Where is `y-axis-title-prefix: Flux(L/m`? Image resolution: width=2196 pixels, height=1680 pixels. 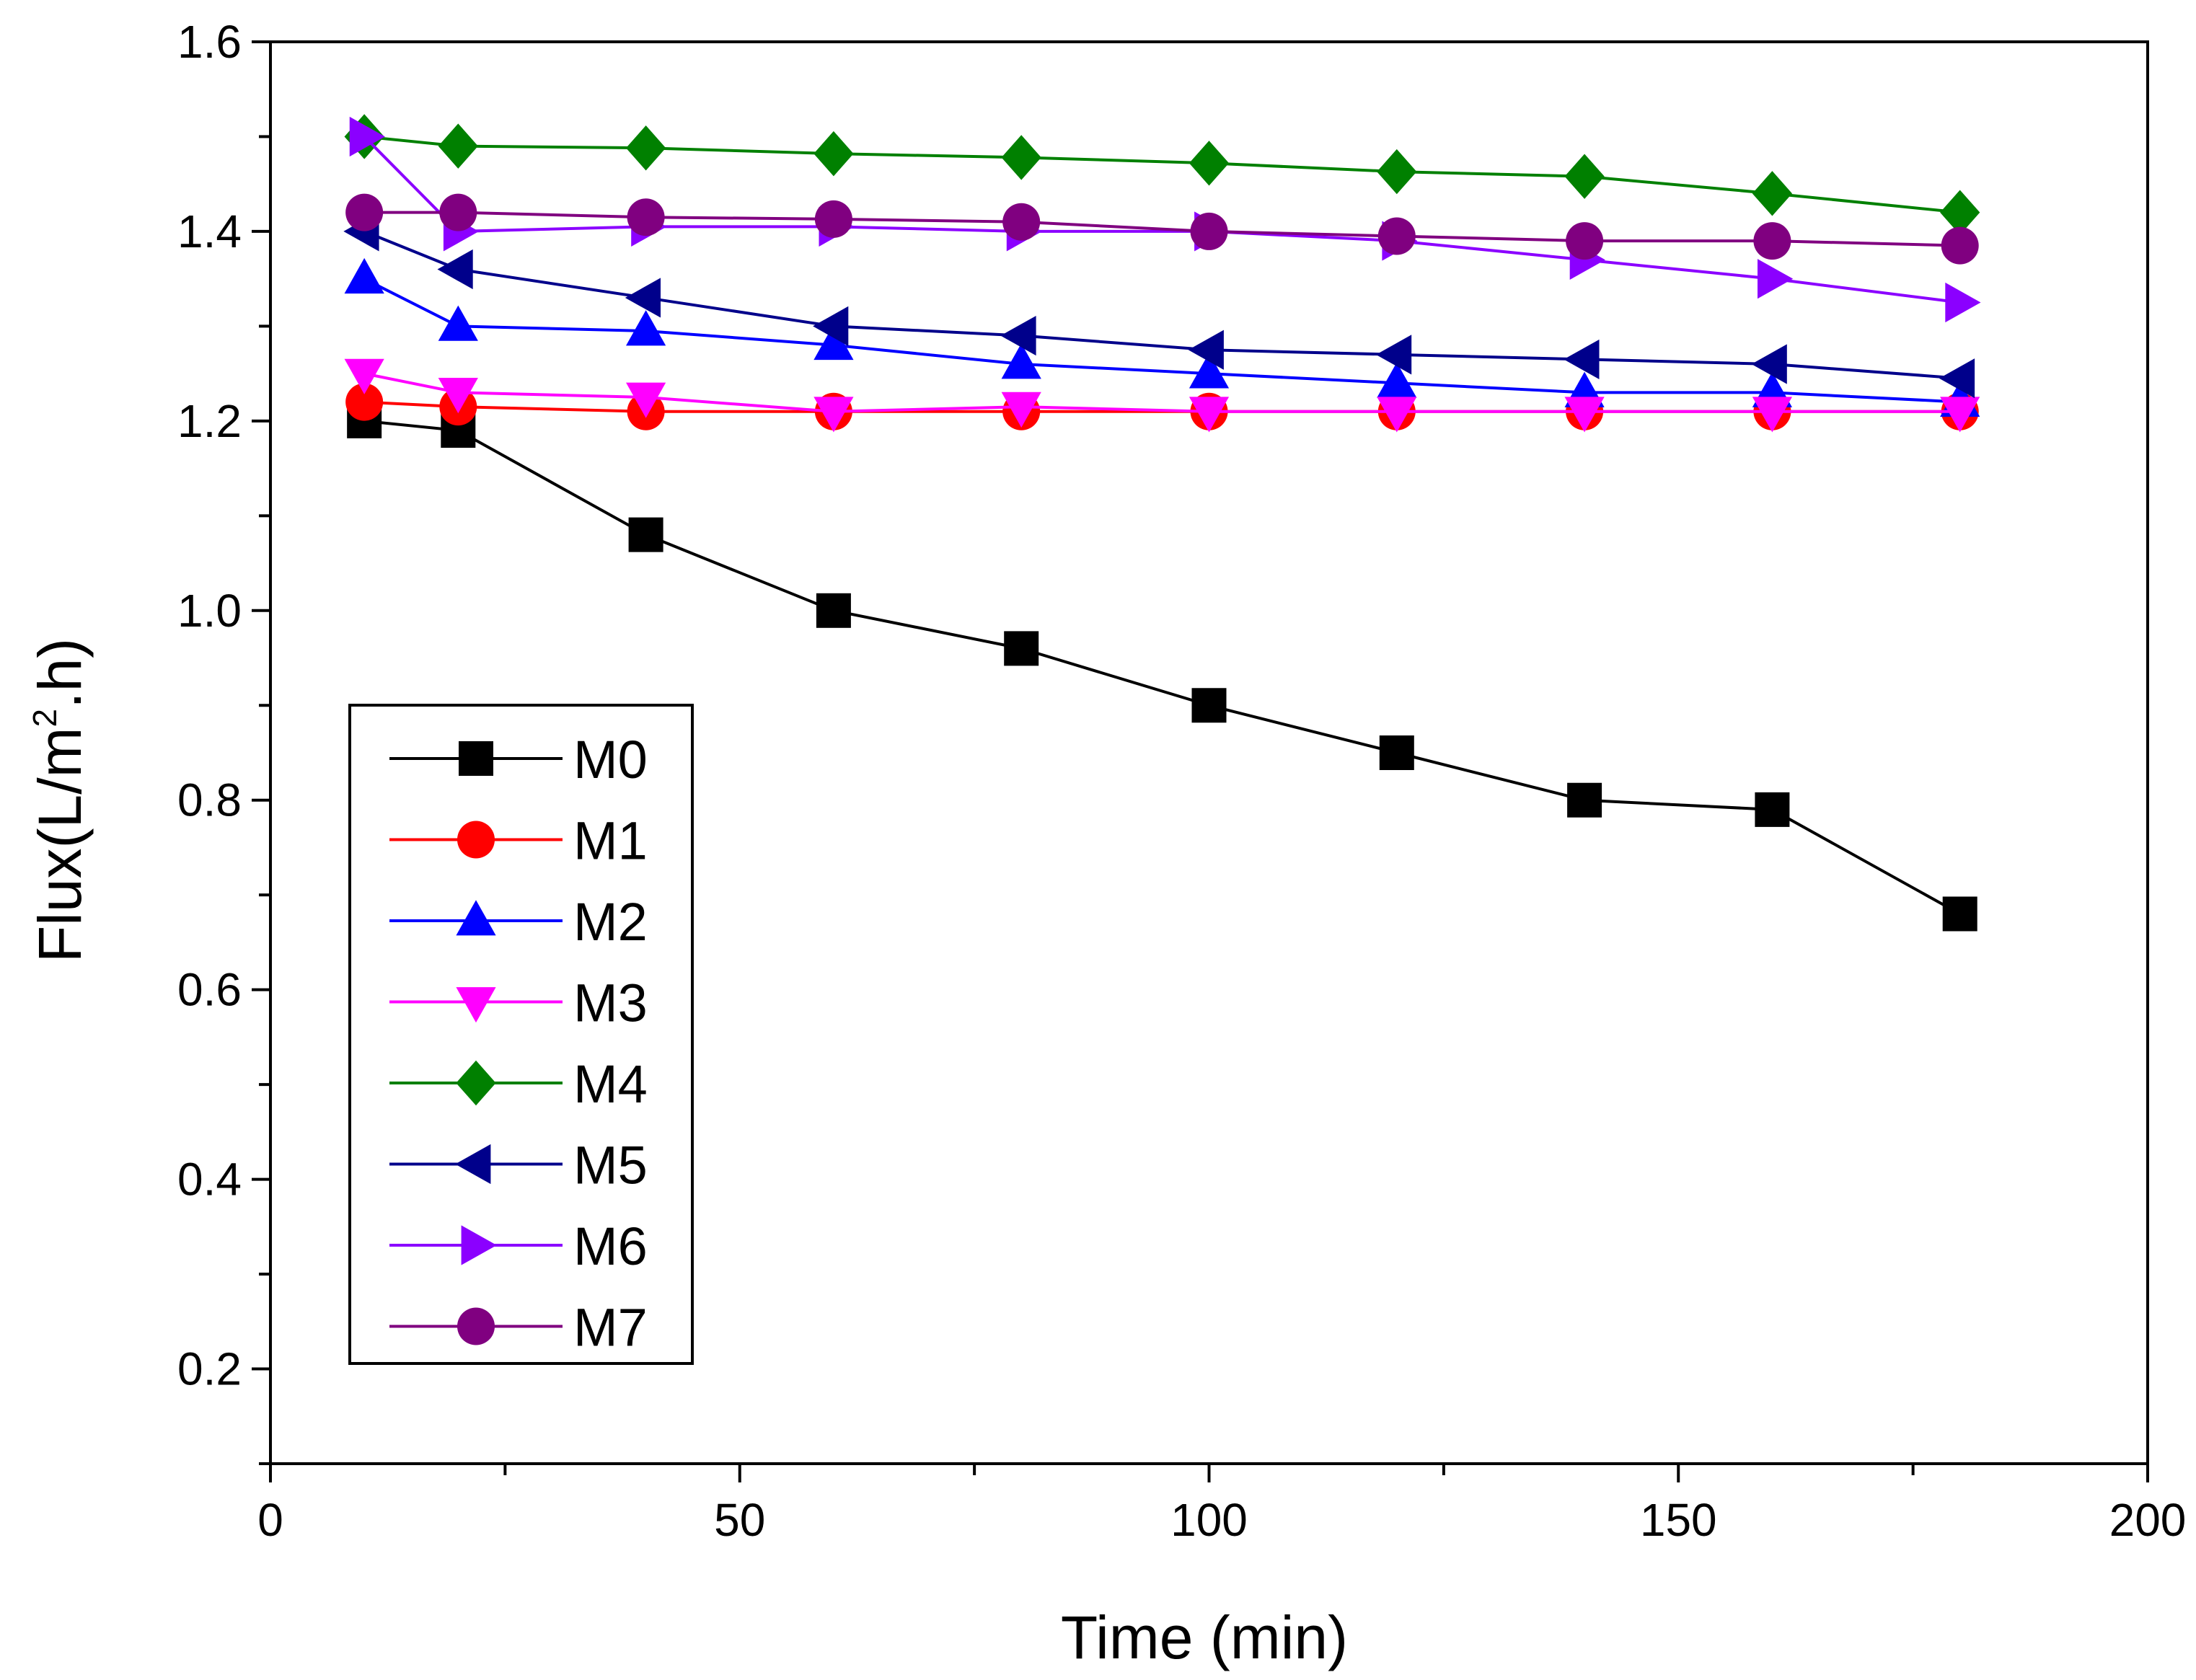 y-axis-title-prefix: Flux(L/m is located at coordinates (60, 845).